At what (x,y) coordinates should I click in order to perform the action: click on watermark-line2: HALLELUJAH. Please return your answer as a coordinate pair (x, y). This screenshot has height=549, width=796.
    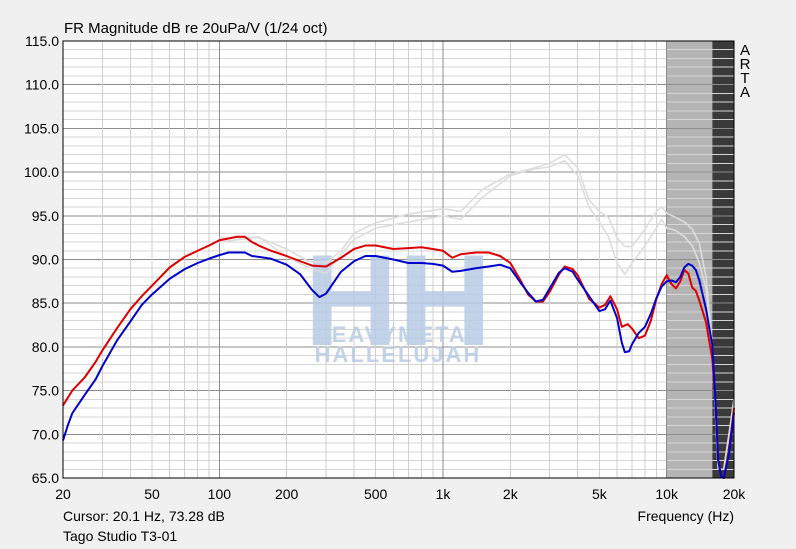
    Looking at the image, I should click on (398, 354).